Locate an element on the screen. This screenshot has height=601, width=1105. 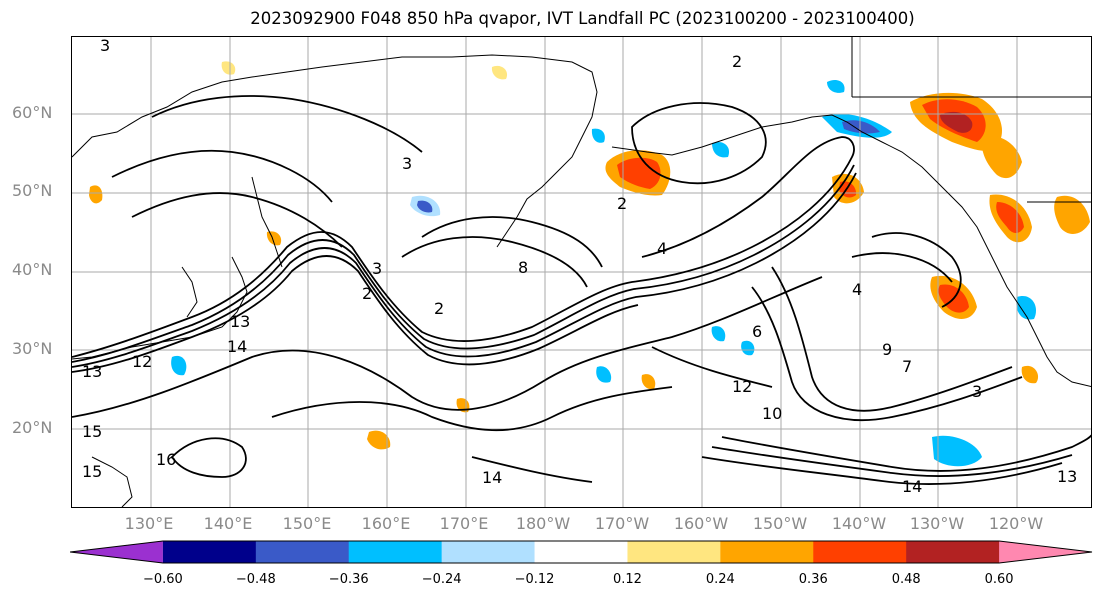
colorbar-svg is located at coordinates (581, 552).